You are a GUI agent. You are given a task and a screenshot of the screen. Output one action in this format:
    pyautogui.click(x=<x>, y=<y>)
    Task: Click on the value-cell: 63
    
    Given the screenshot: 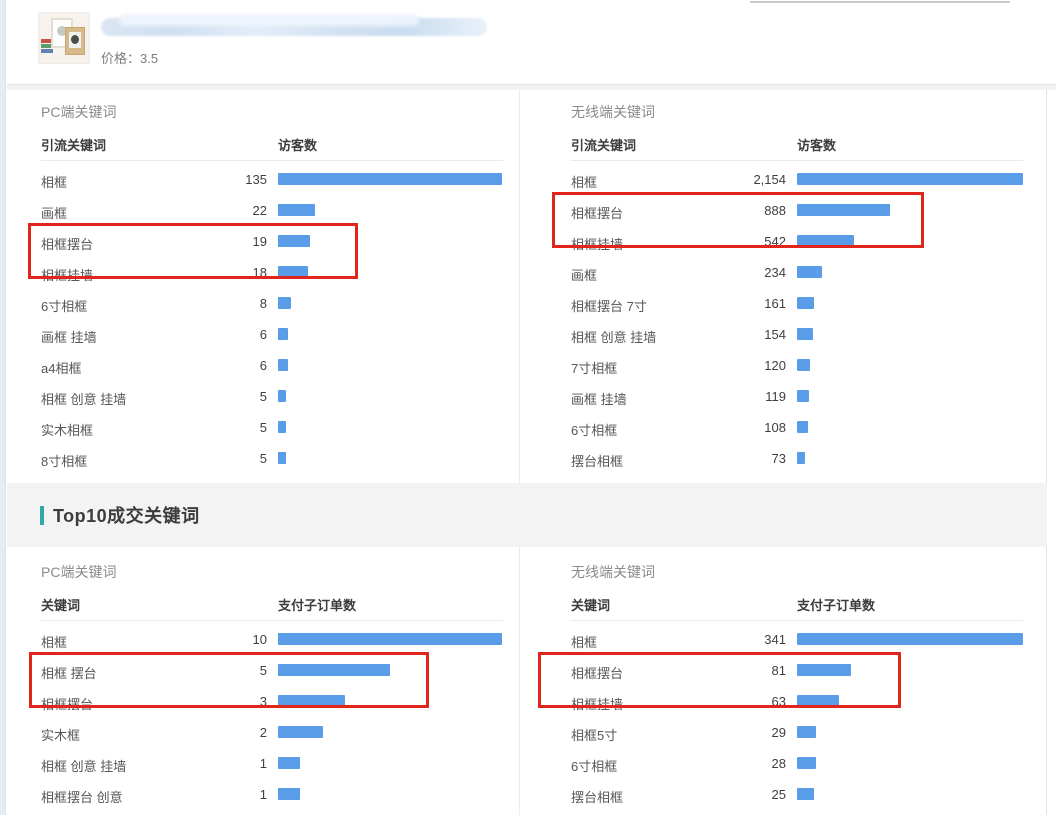 What is the action you would take?
    pyautogui.click(x=778, y=701)
    